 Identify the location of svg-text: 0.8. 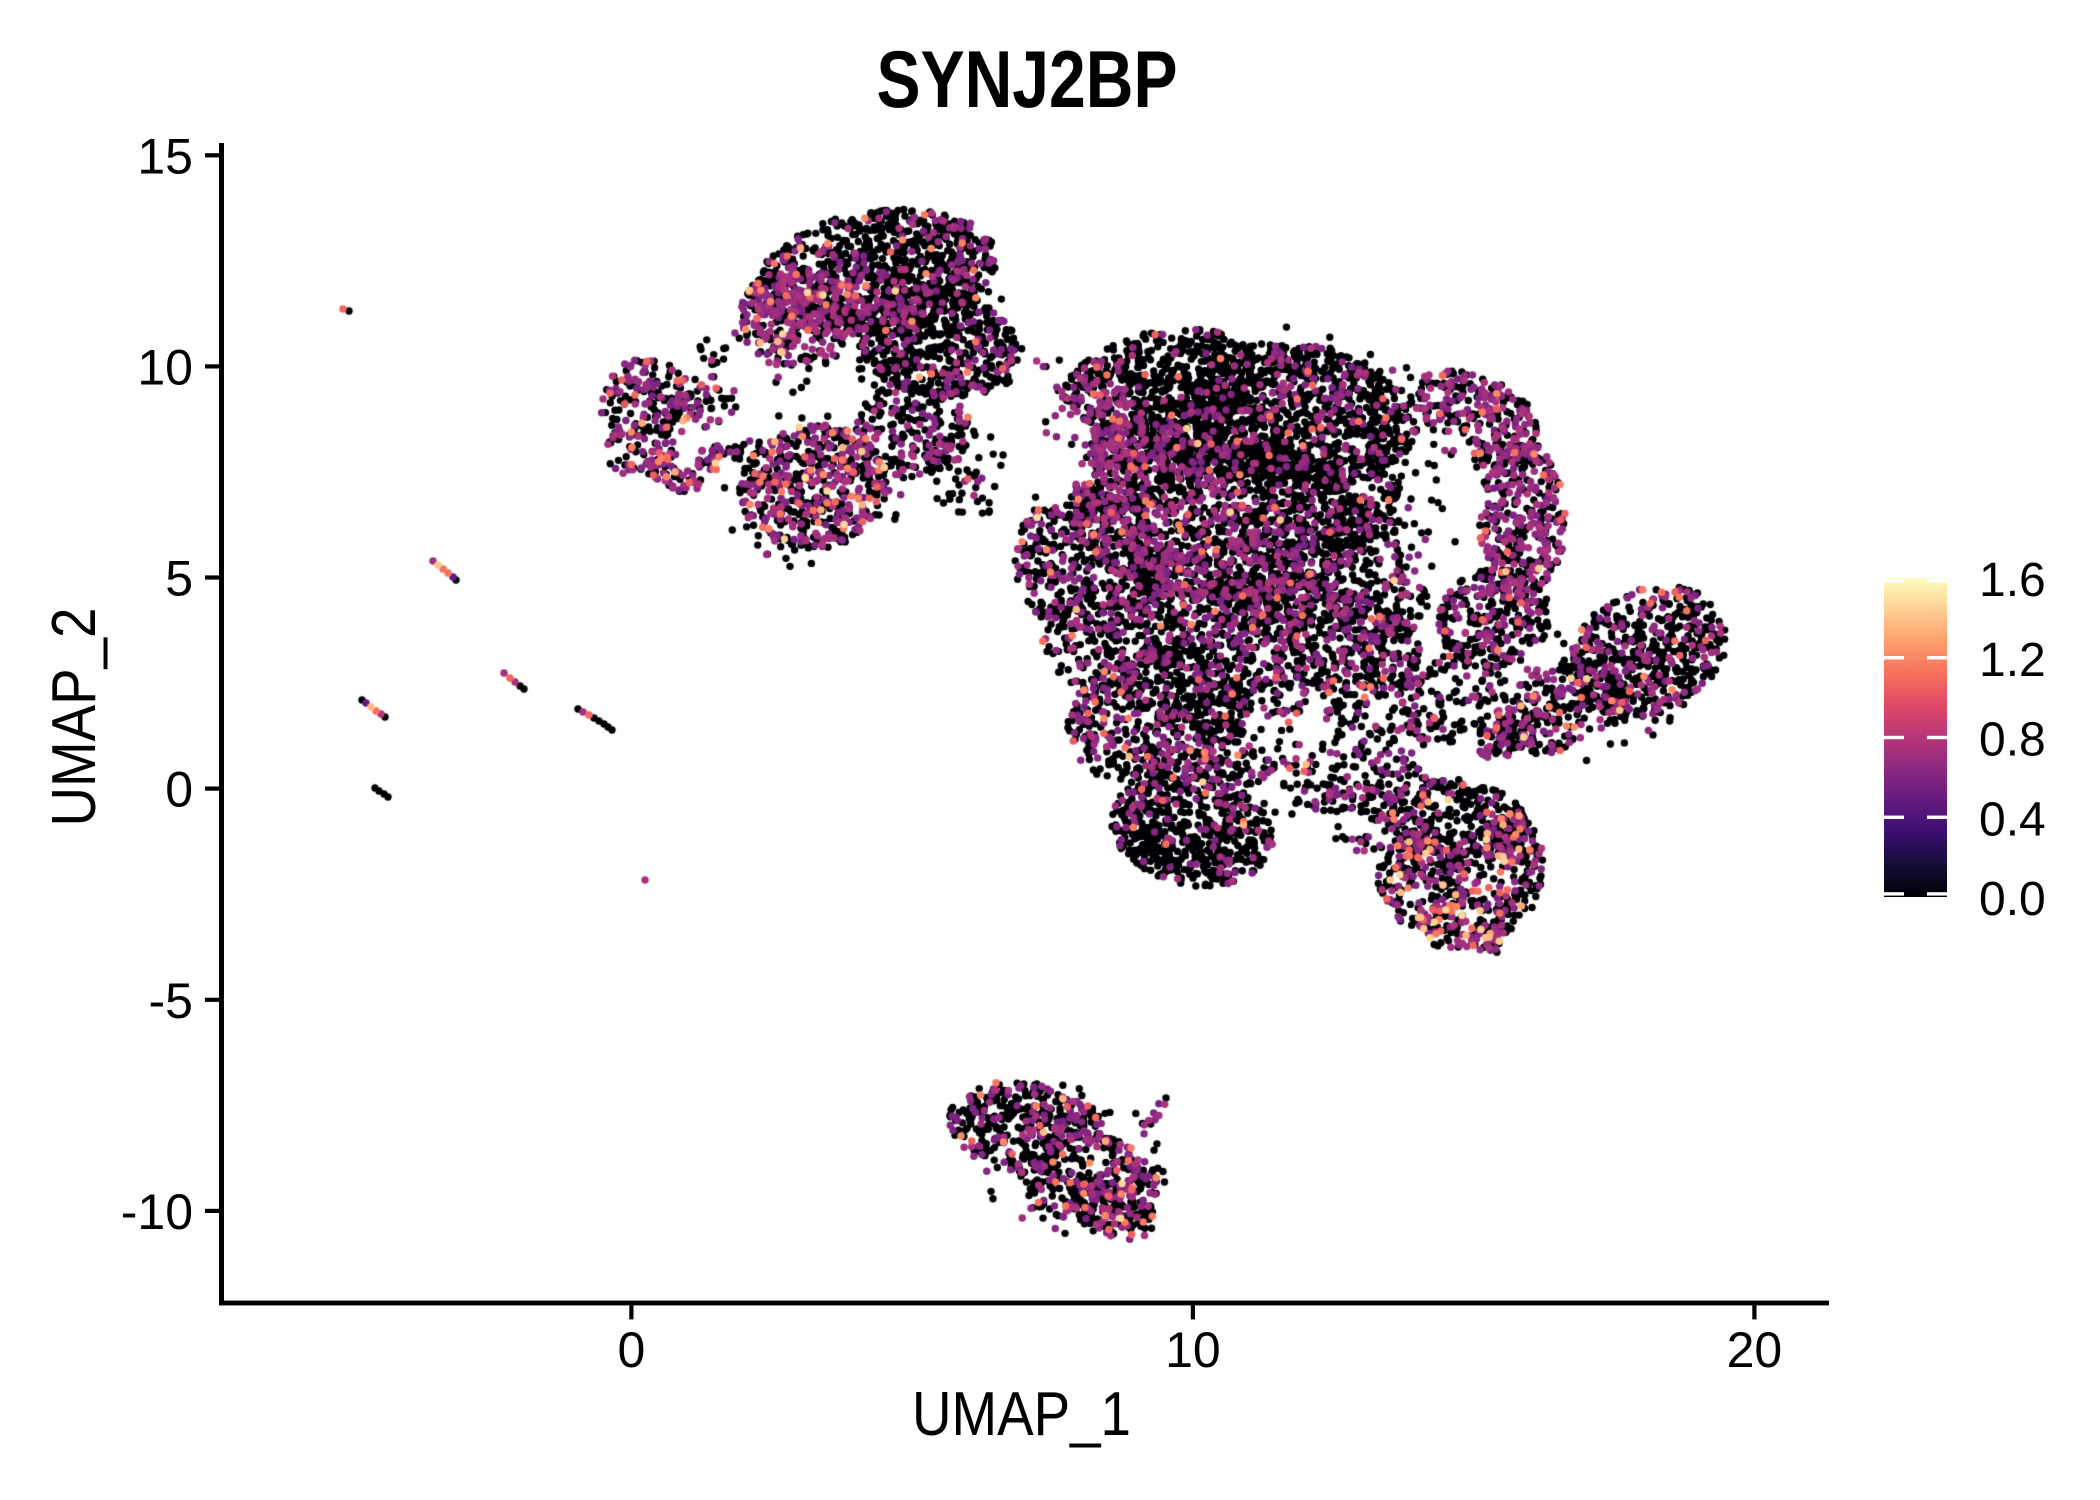
(2012, 740).